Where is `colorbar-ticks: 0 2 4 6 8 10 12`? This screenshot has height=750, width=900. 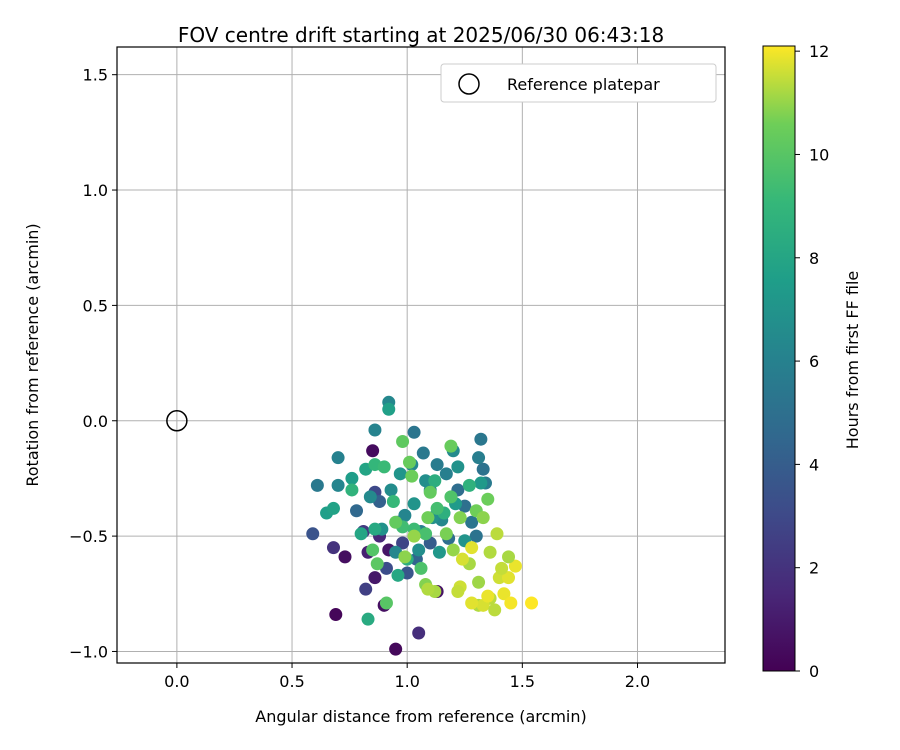
colorbar-ticks: 0 2 4 6 8 10 12 is located at coordinates (812, 361).